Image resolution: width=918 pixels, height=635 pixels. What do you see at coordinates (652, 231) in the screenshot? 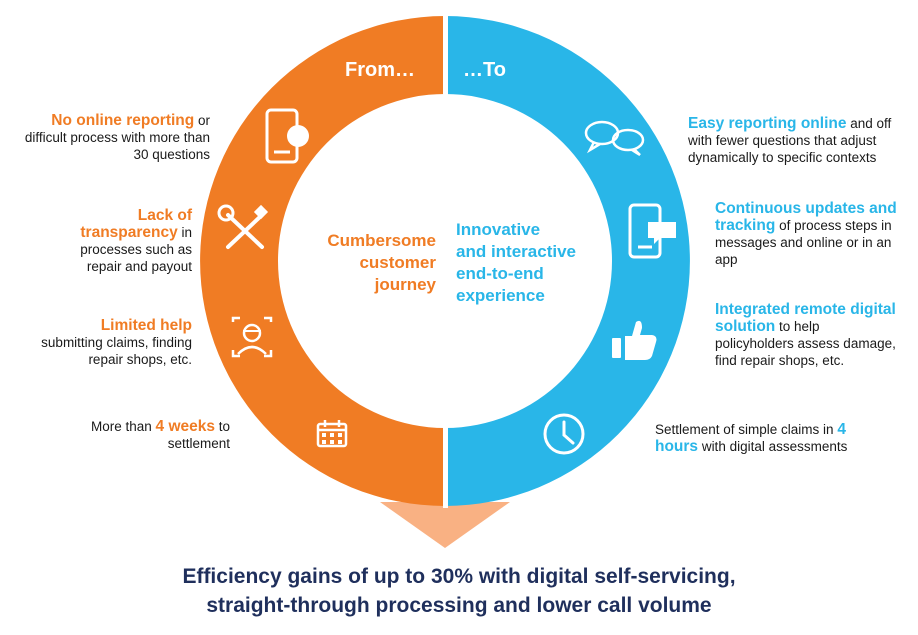
I see `phone-message-icon` at bounding box center [652, 231].